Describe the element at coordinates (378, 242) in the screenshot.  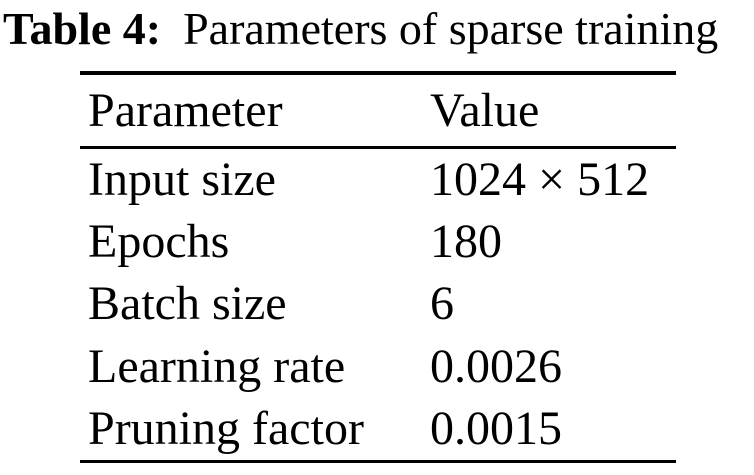
I see `table-row-epochs: Epochs 180` at that location.